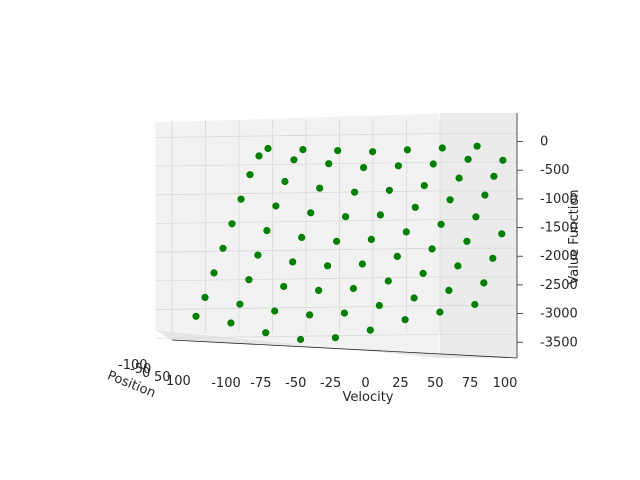  I want to click on x-tick-label: 100, so click(505, 383).